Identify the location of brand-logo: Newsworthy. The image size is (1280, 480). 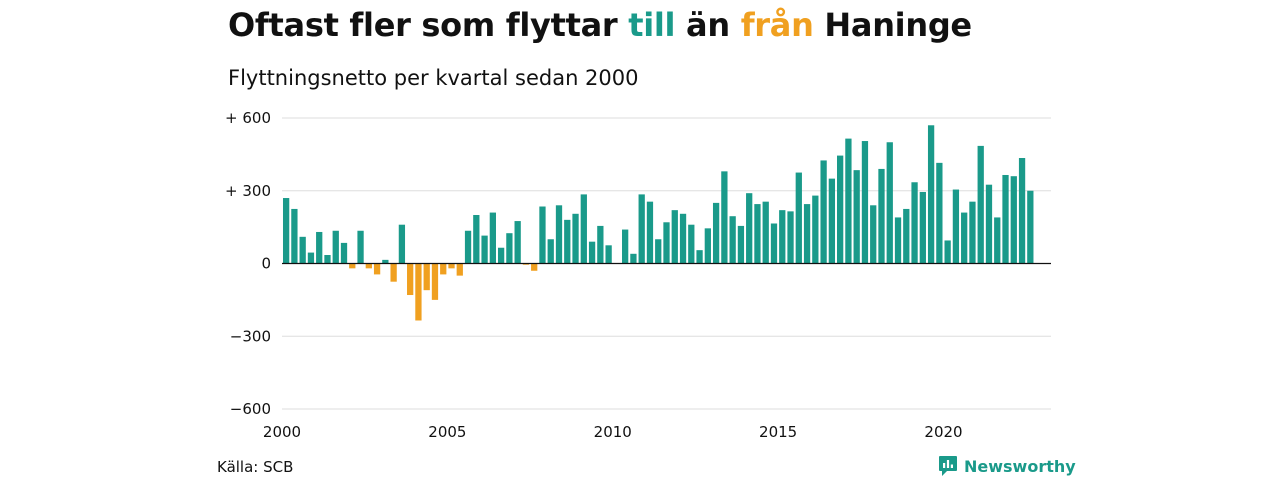
(1007, 466).